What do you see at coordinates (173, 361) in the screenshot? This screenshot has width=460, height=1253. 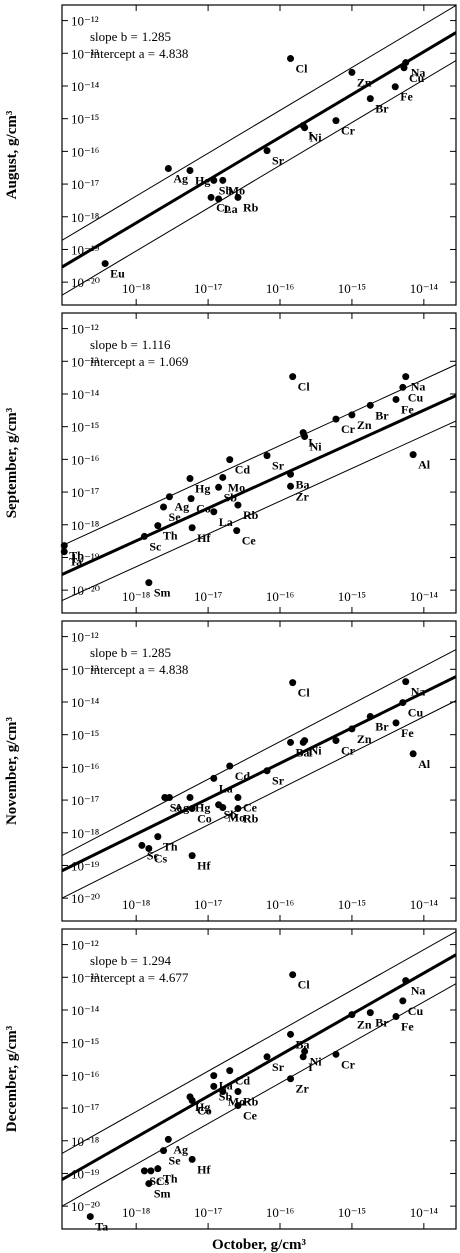 I see `intercept-value: 1.069` at bounding box center [173, 361].